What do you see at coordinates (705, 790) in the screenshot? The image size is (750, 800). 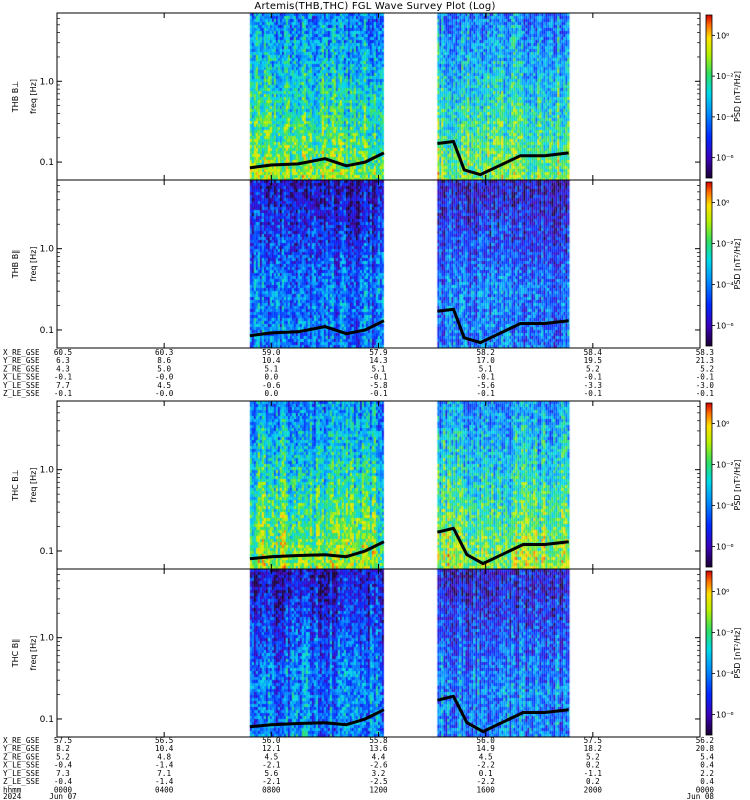 I see `time-tick-label-6: 0000` at bounding box center [705, 790].